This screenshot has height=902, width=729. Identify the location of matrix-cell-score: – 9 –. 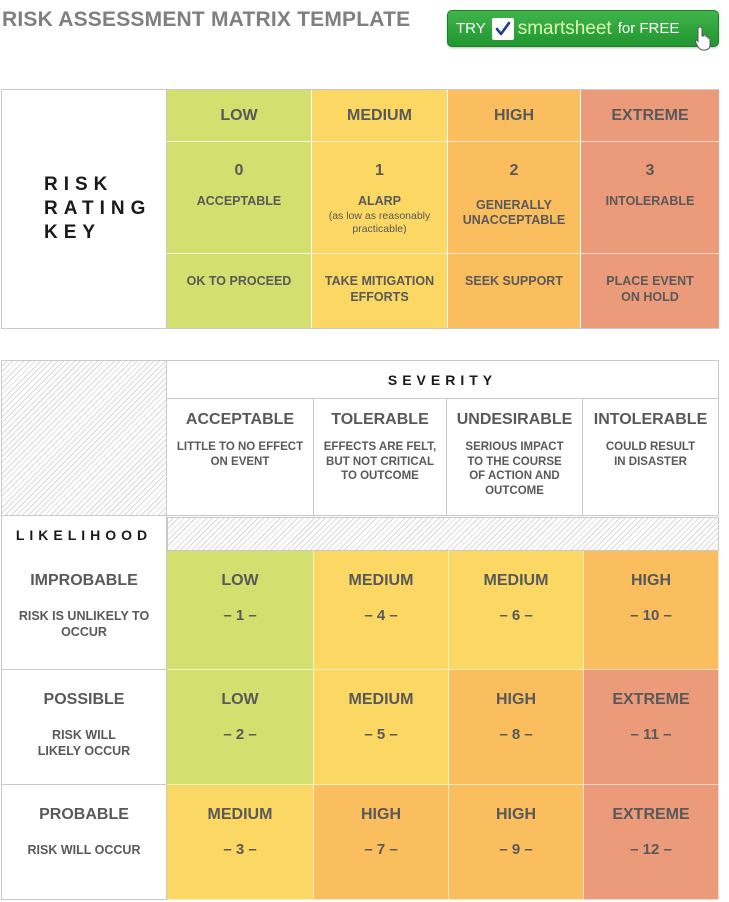
(516, 849).